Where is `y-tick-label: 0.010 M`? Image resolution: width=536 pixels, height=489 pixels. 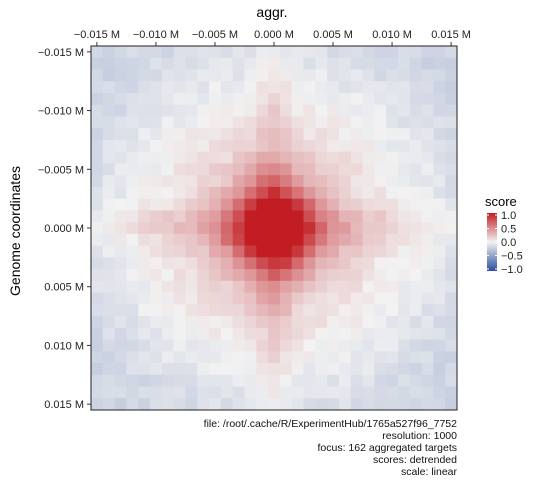
y-tick-label: 0.010 M is located at coordinates (64, 346).